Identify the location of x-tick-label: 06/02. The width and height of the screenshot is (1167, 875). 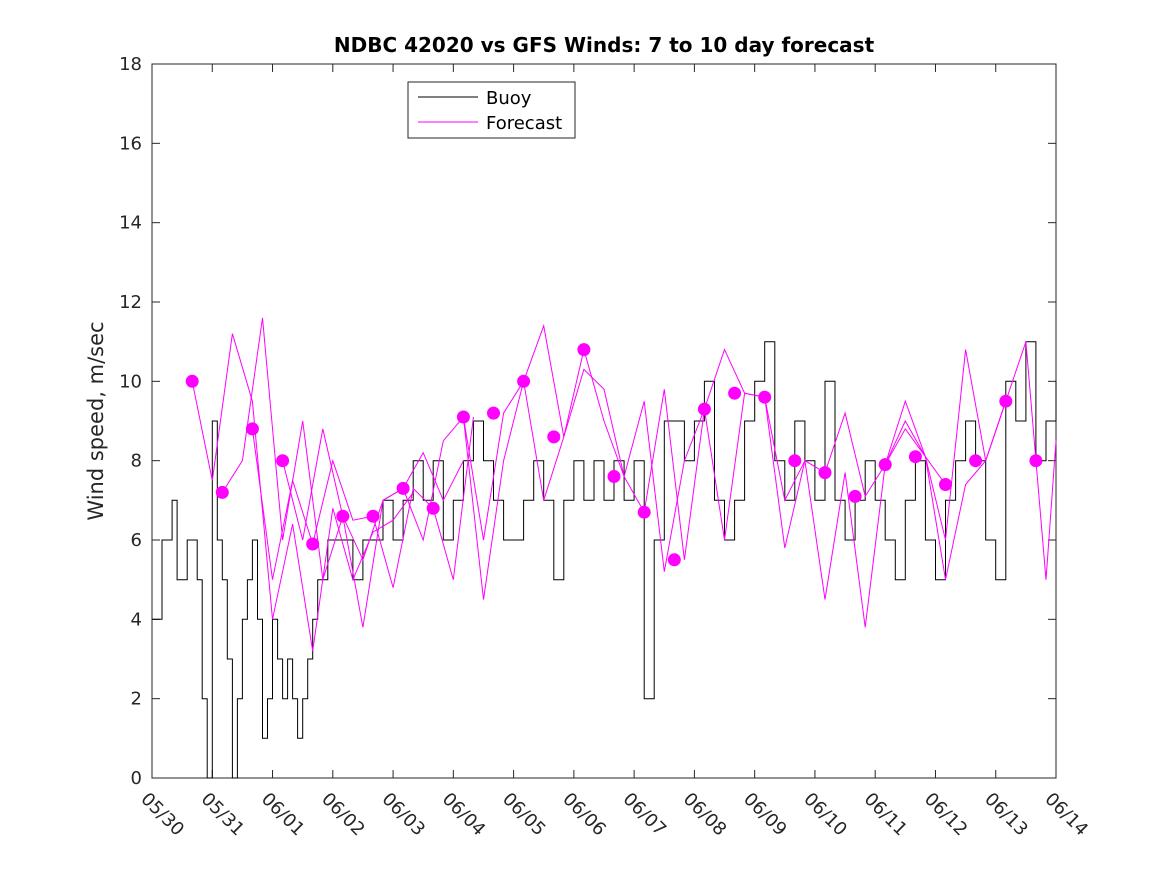
(343, 815).